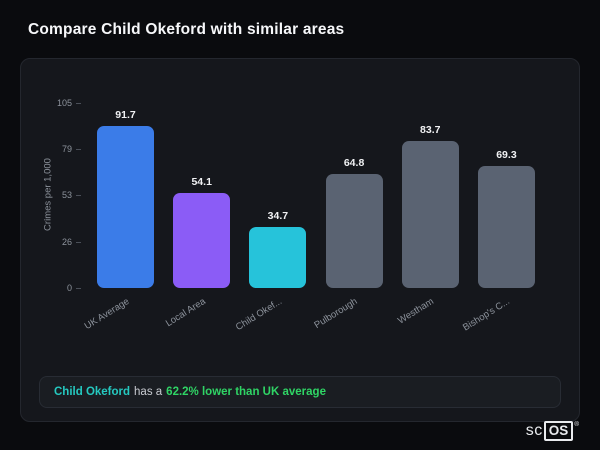 This screenshot has width=600, height=450. What do you see at coordinates (58, 242) in the screenshot?
I see `y-tick: 26` at bounding box center [58, 242].